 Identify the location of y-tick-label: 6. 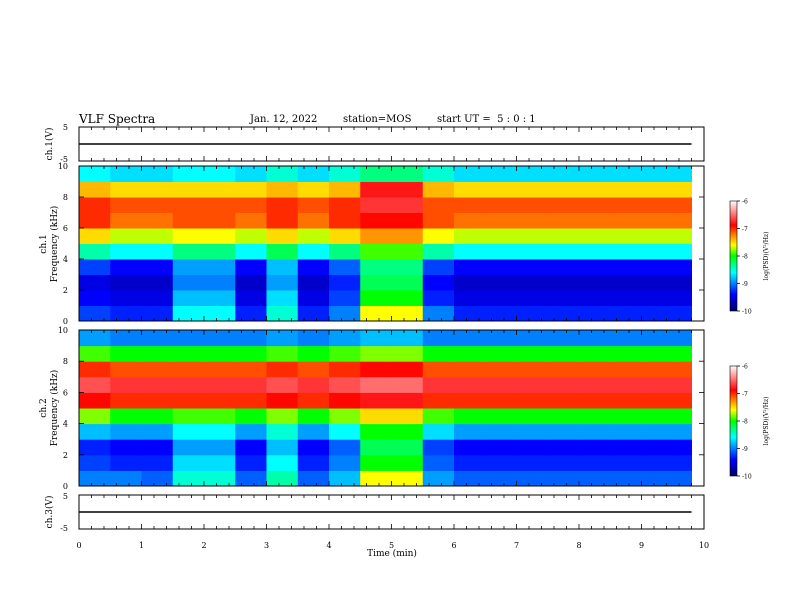
(65, 392).